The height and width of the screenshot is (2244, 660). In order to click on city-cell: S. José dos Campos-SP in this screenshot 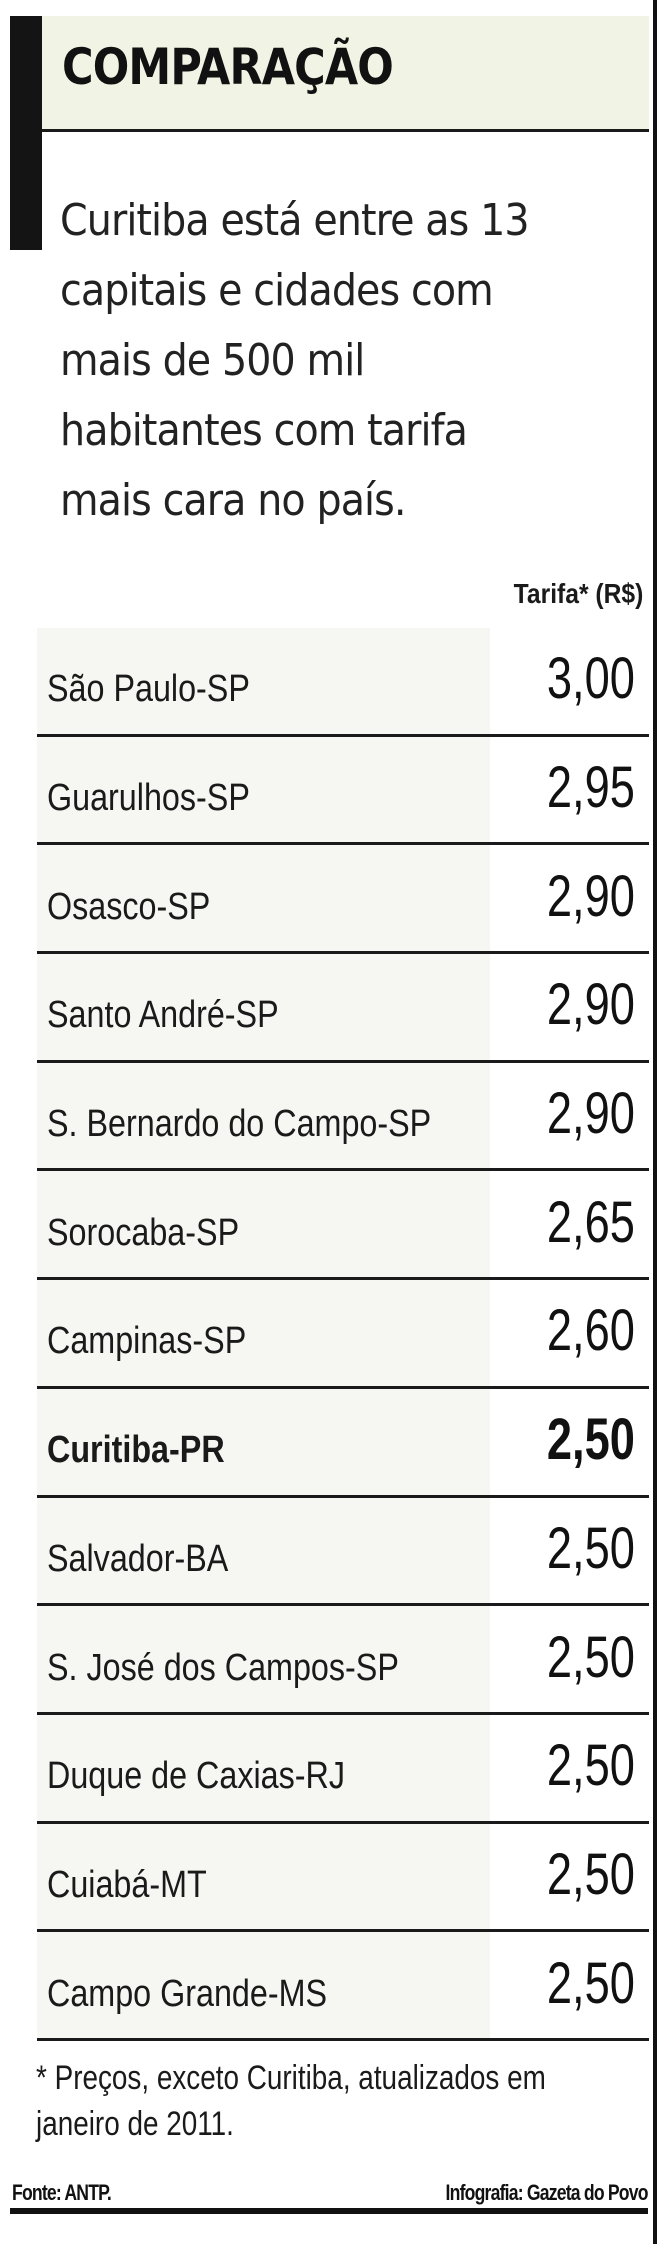, I will do `click(263, 1659)`.